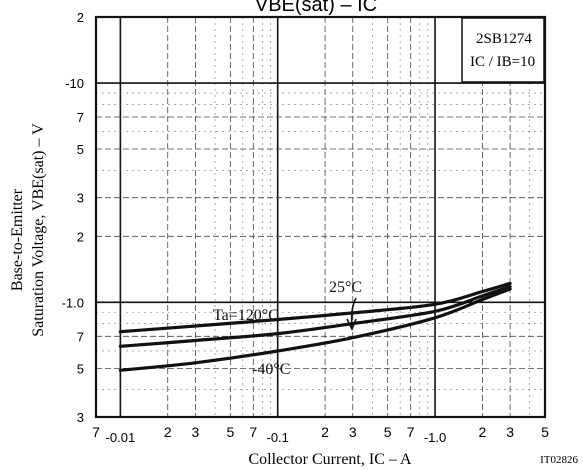 The image size is (583, 470). Describe the element at coordinates (17, 239) in the screenshot. I see `y-axis-label-line1: Base-to-Emitter` at that location.